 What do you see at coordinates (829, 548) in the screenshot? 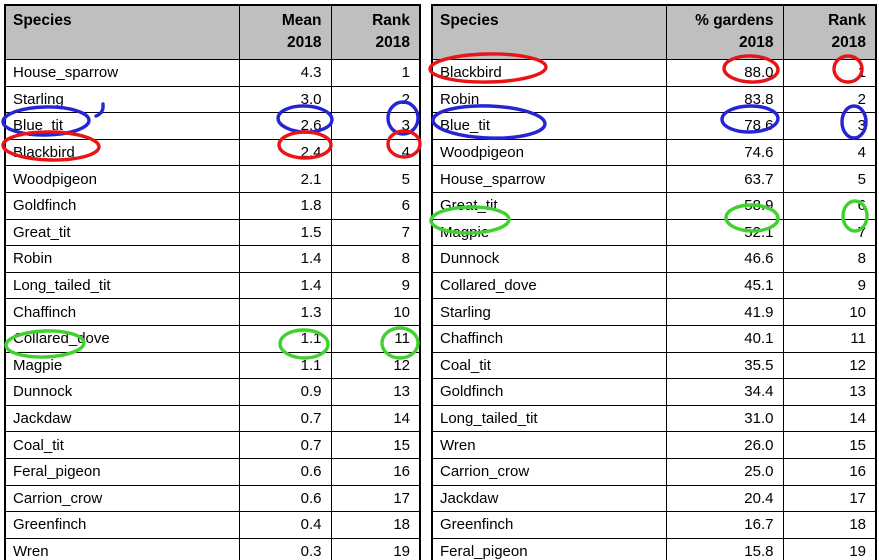
I see `rank-cell: 19` at bounding box center [829, 548].